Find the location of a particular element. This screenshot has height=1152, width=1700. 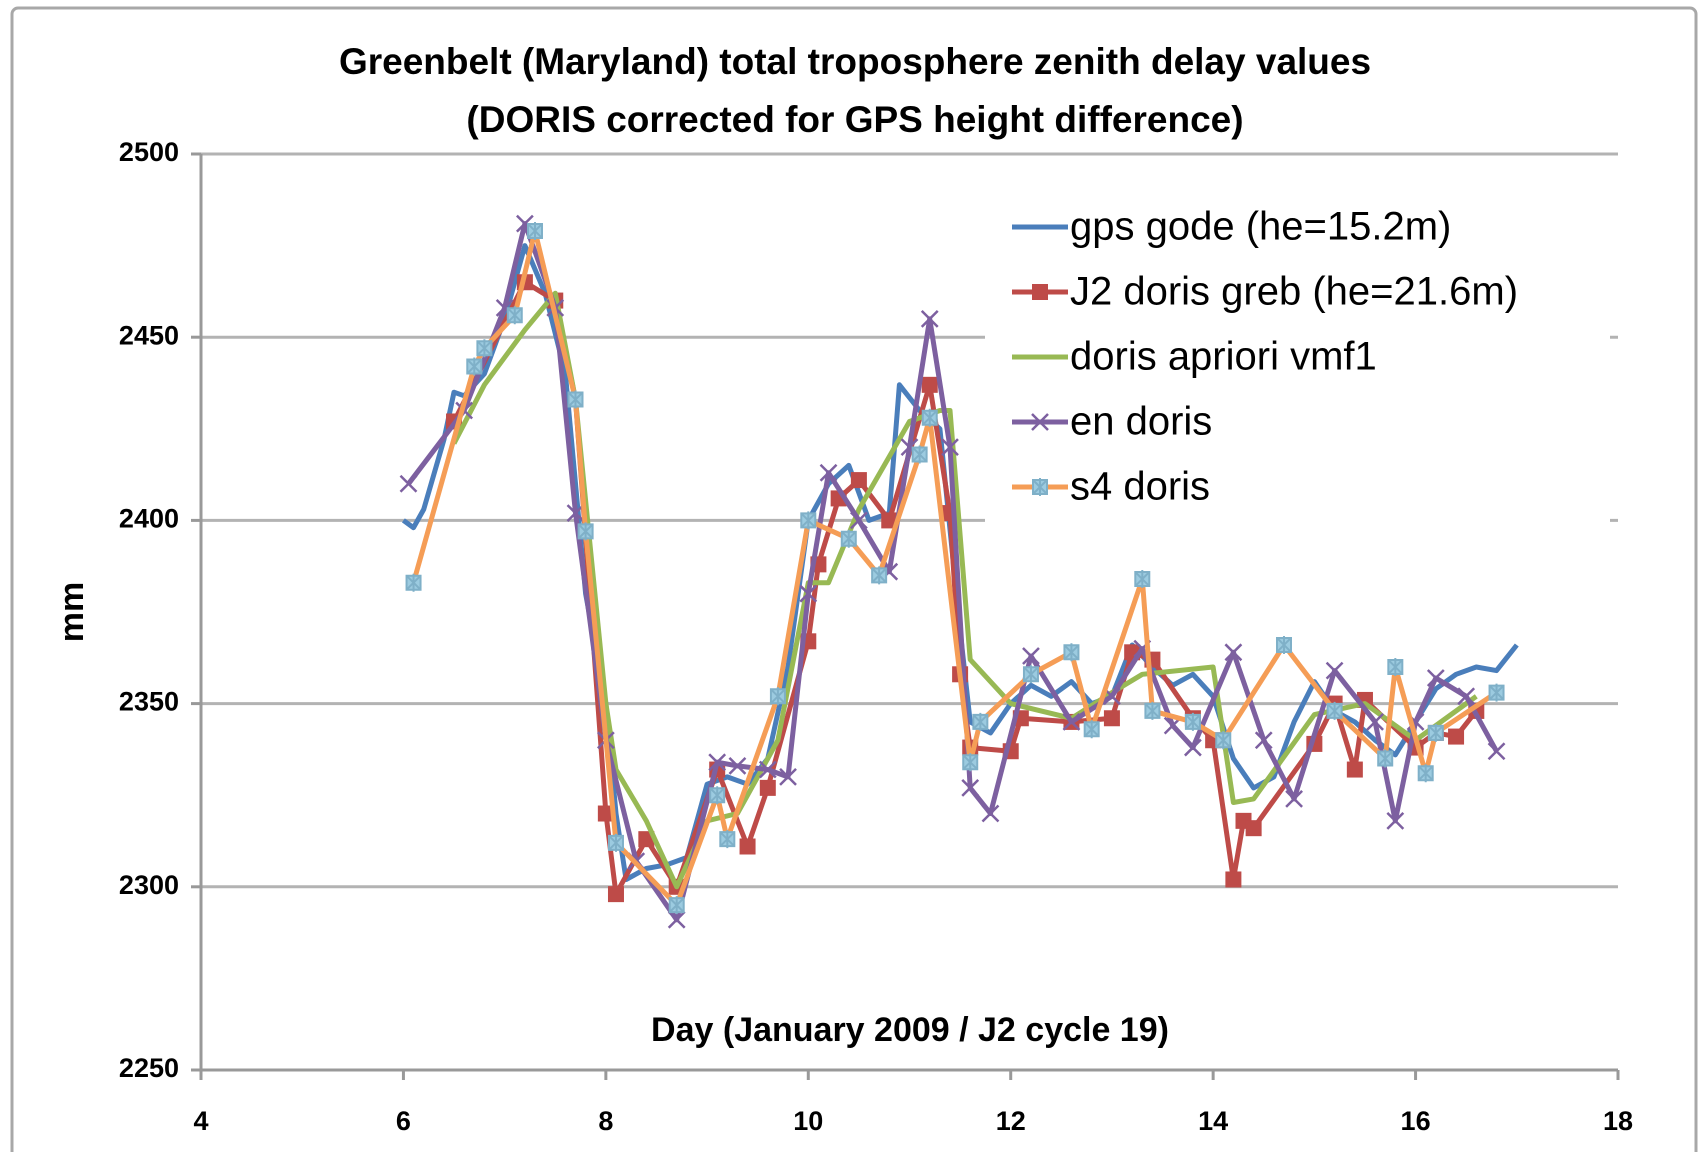

legend-label: gps gode (he=15.2m) is located at coordinates (1260, 227).